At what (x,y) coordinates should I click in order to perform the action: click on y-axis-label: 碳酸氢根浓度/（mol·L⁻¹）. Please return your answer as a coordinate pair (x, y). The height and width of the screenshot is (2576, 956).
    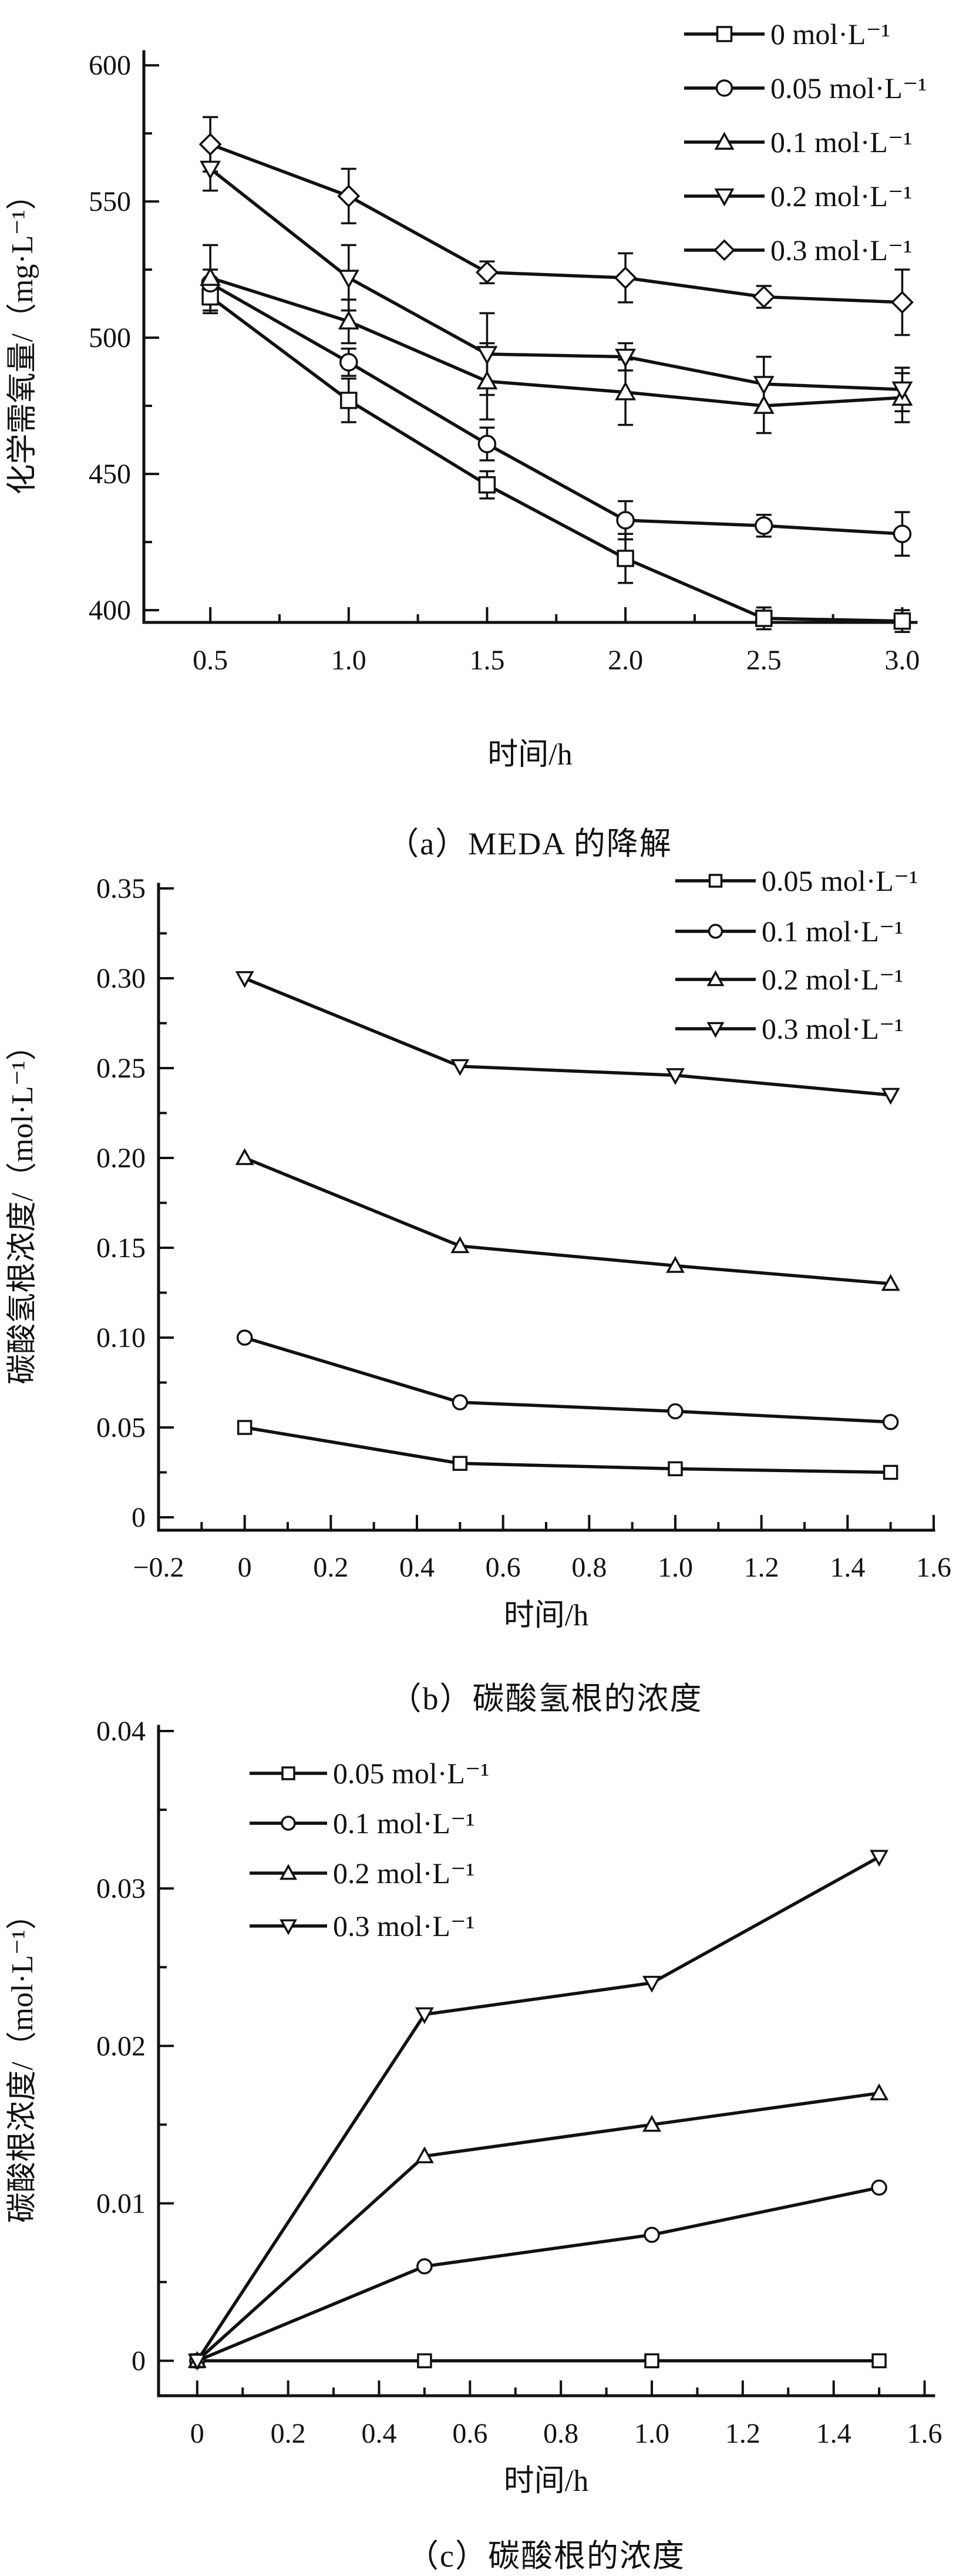
    Looking at the image, I should click on (23, 1207).